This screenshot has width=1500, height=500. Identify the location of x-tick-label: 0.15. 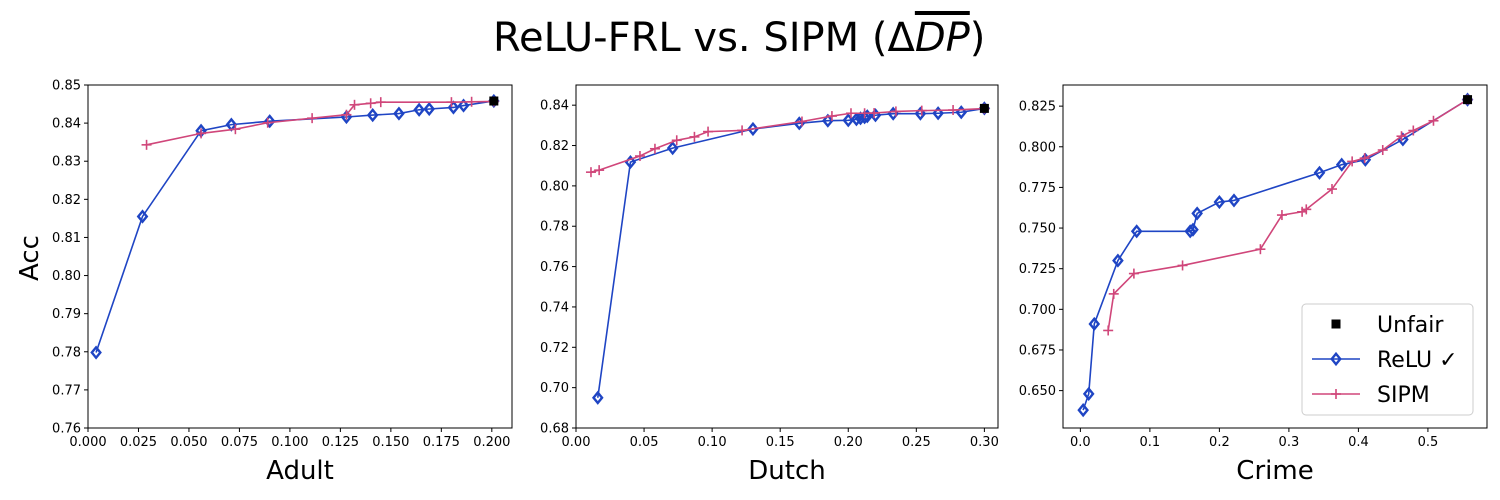
(780, 442).